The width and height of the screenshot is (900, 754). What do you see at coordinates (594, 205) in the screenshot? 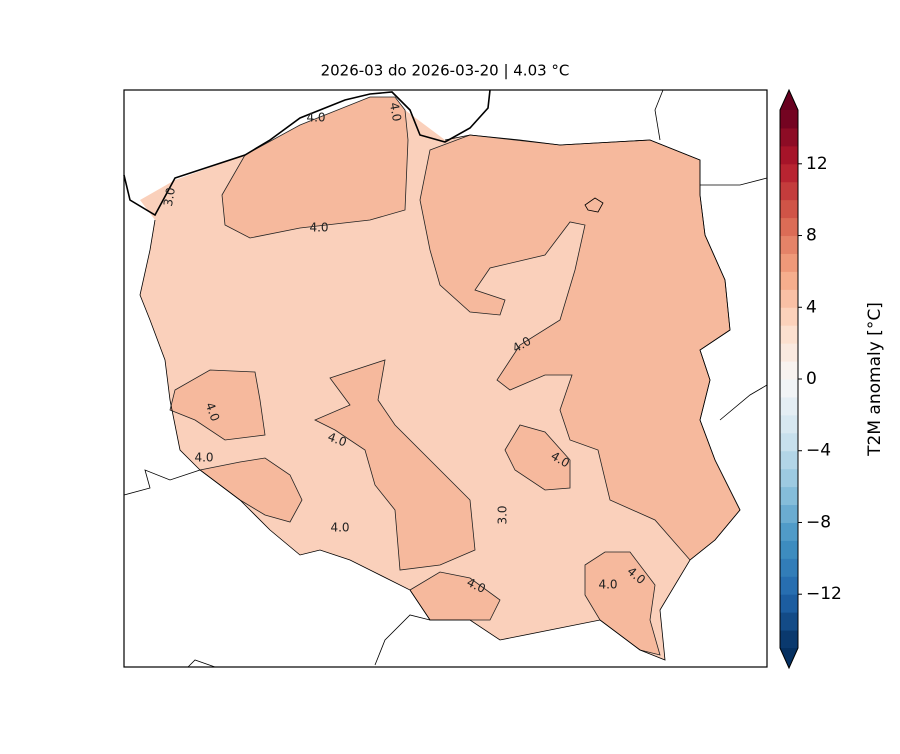
I see `lake` at bounding box center [594, 205].